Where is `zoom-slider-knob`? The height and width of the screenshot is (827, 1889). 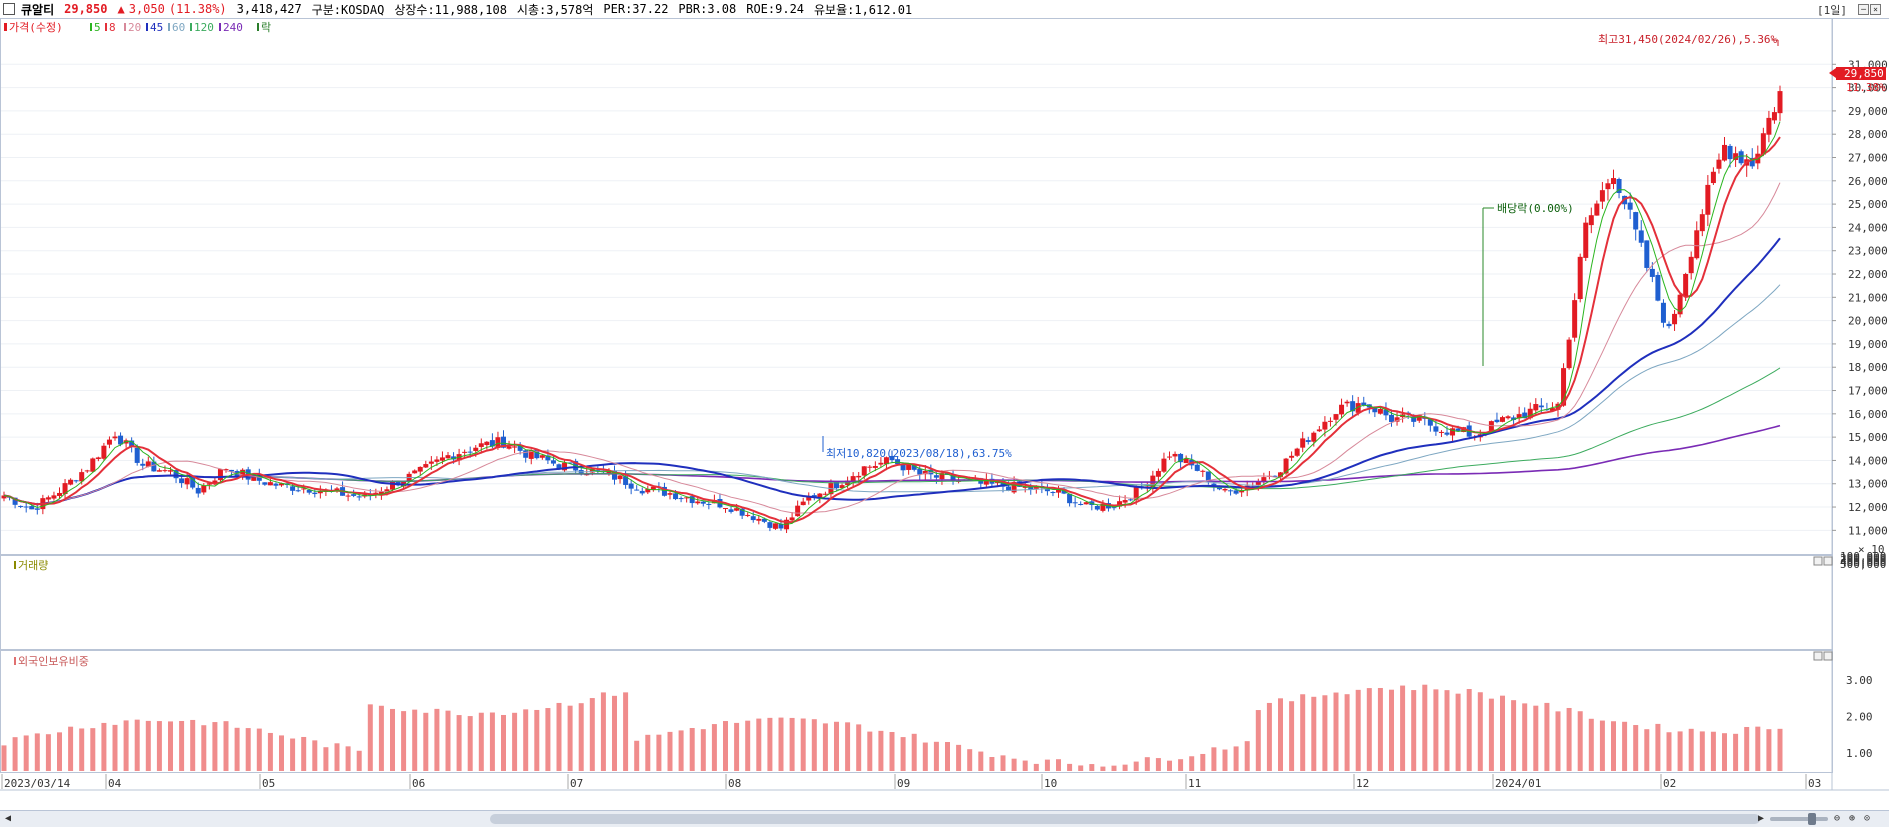 zoom-slider-knob is located at coordinates (1812, 819).